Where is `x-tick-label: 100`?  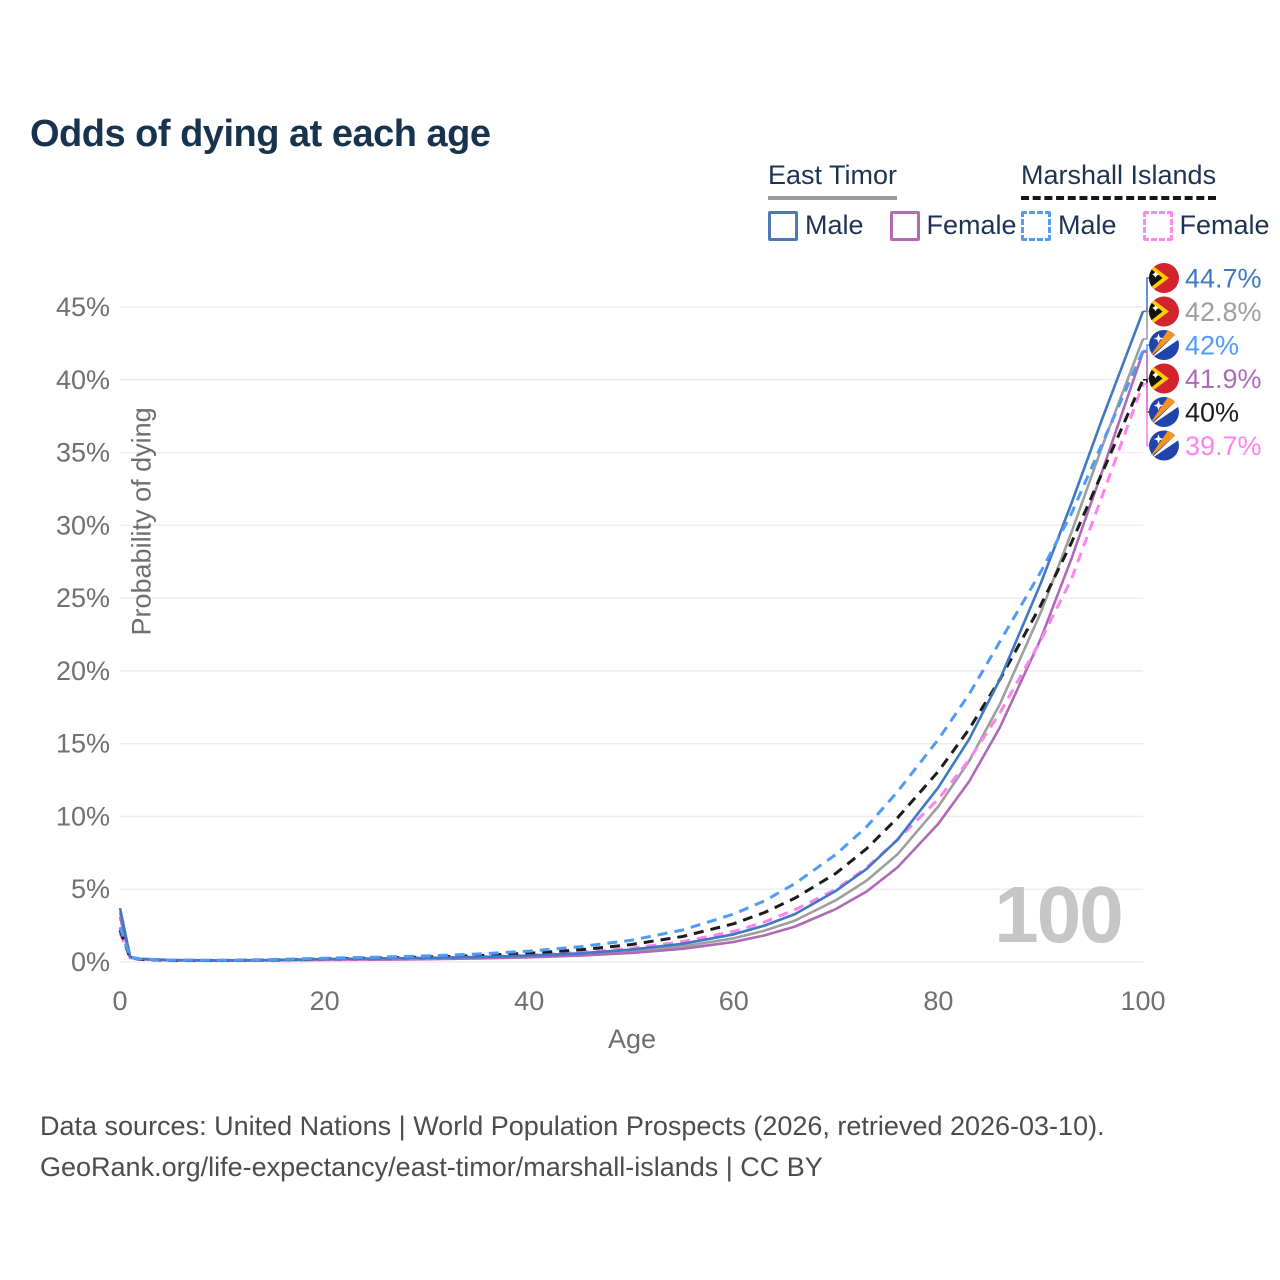 x-tick-label: 100 is located at coordinates (1142, 1001).